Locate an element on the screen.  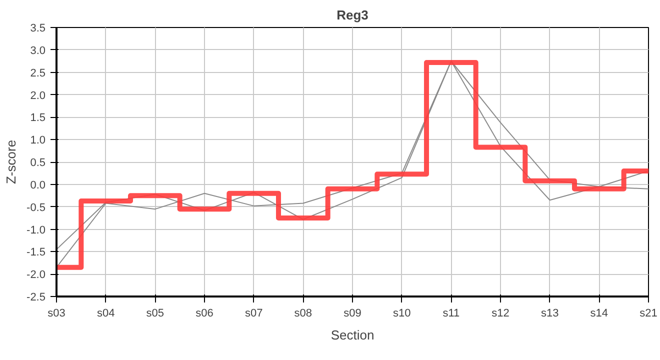
y-tick-label: -2.0 is located at coordinates (36, 275).